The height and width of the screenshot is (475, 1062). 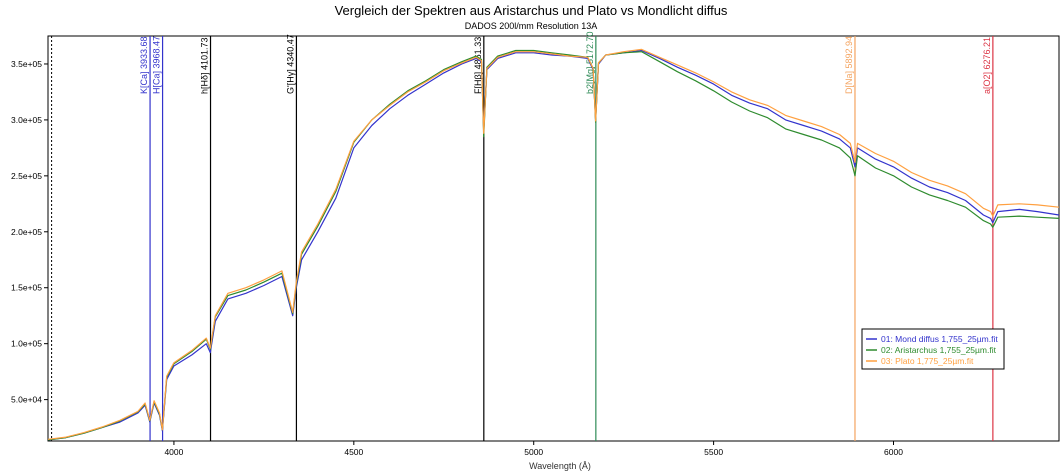 I want to click on y-tick-label: 1.0e+05, so click(x=26, y=344).